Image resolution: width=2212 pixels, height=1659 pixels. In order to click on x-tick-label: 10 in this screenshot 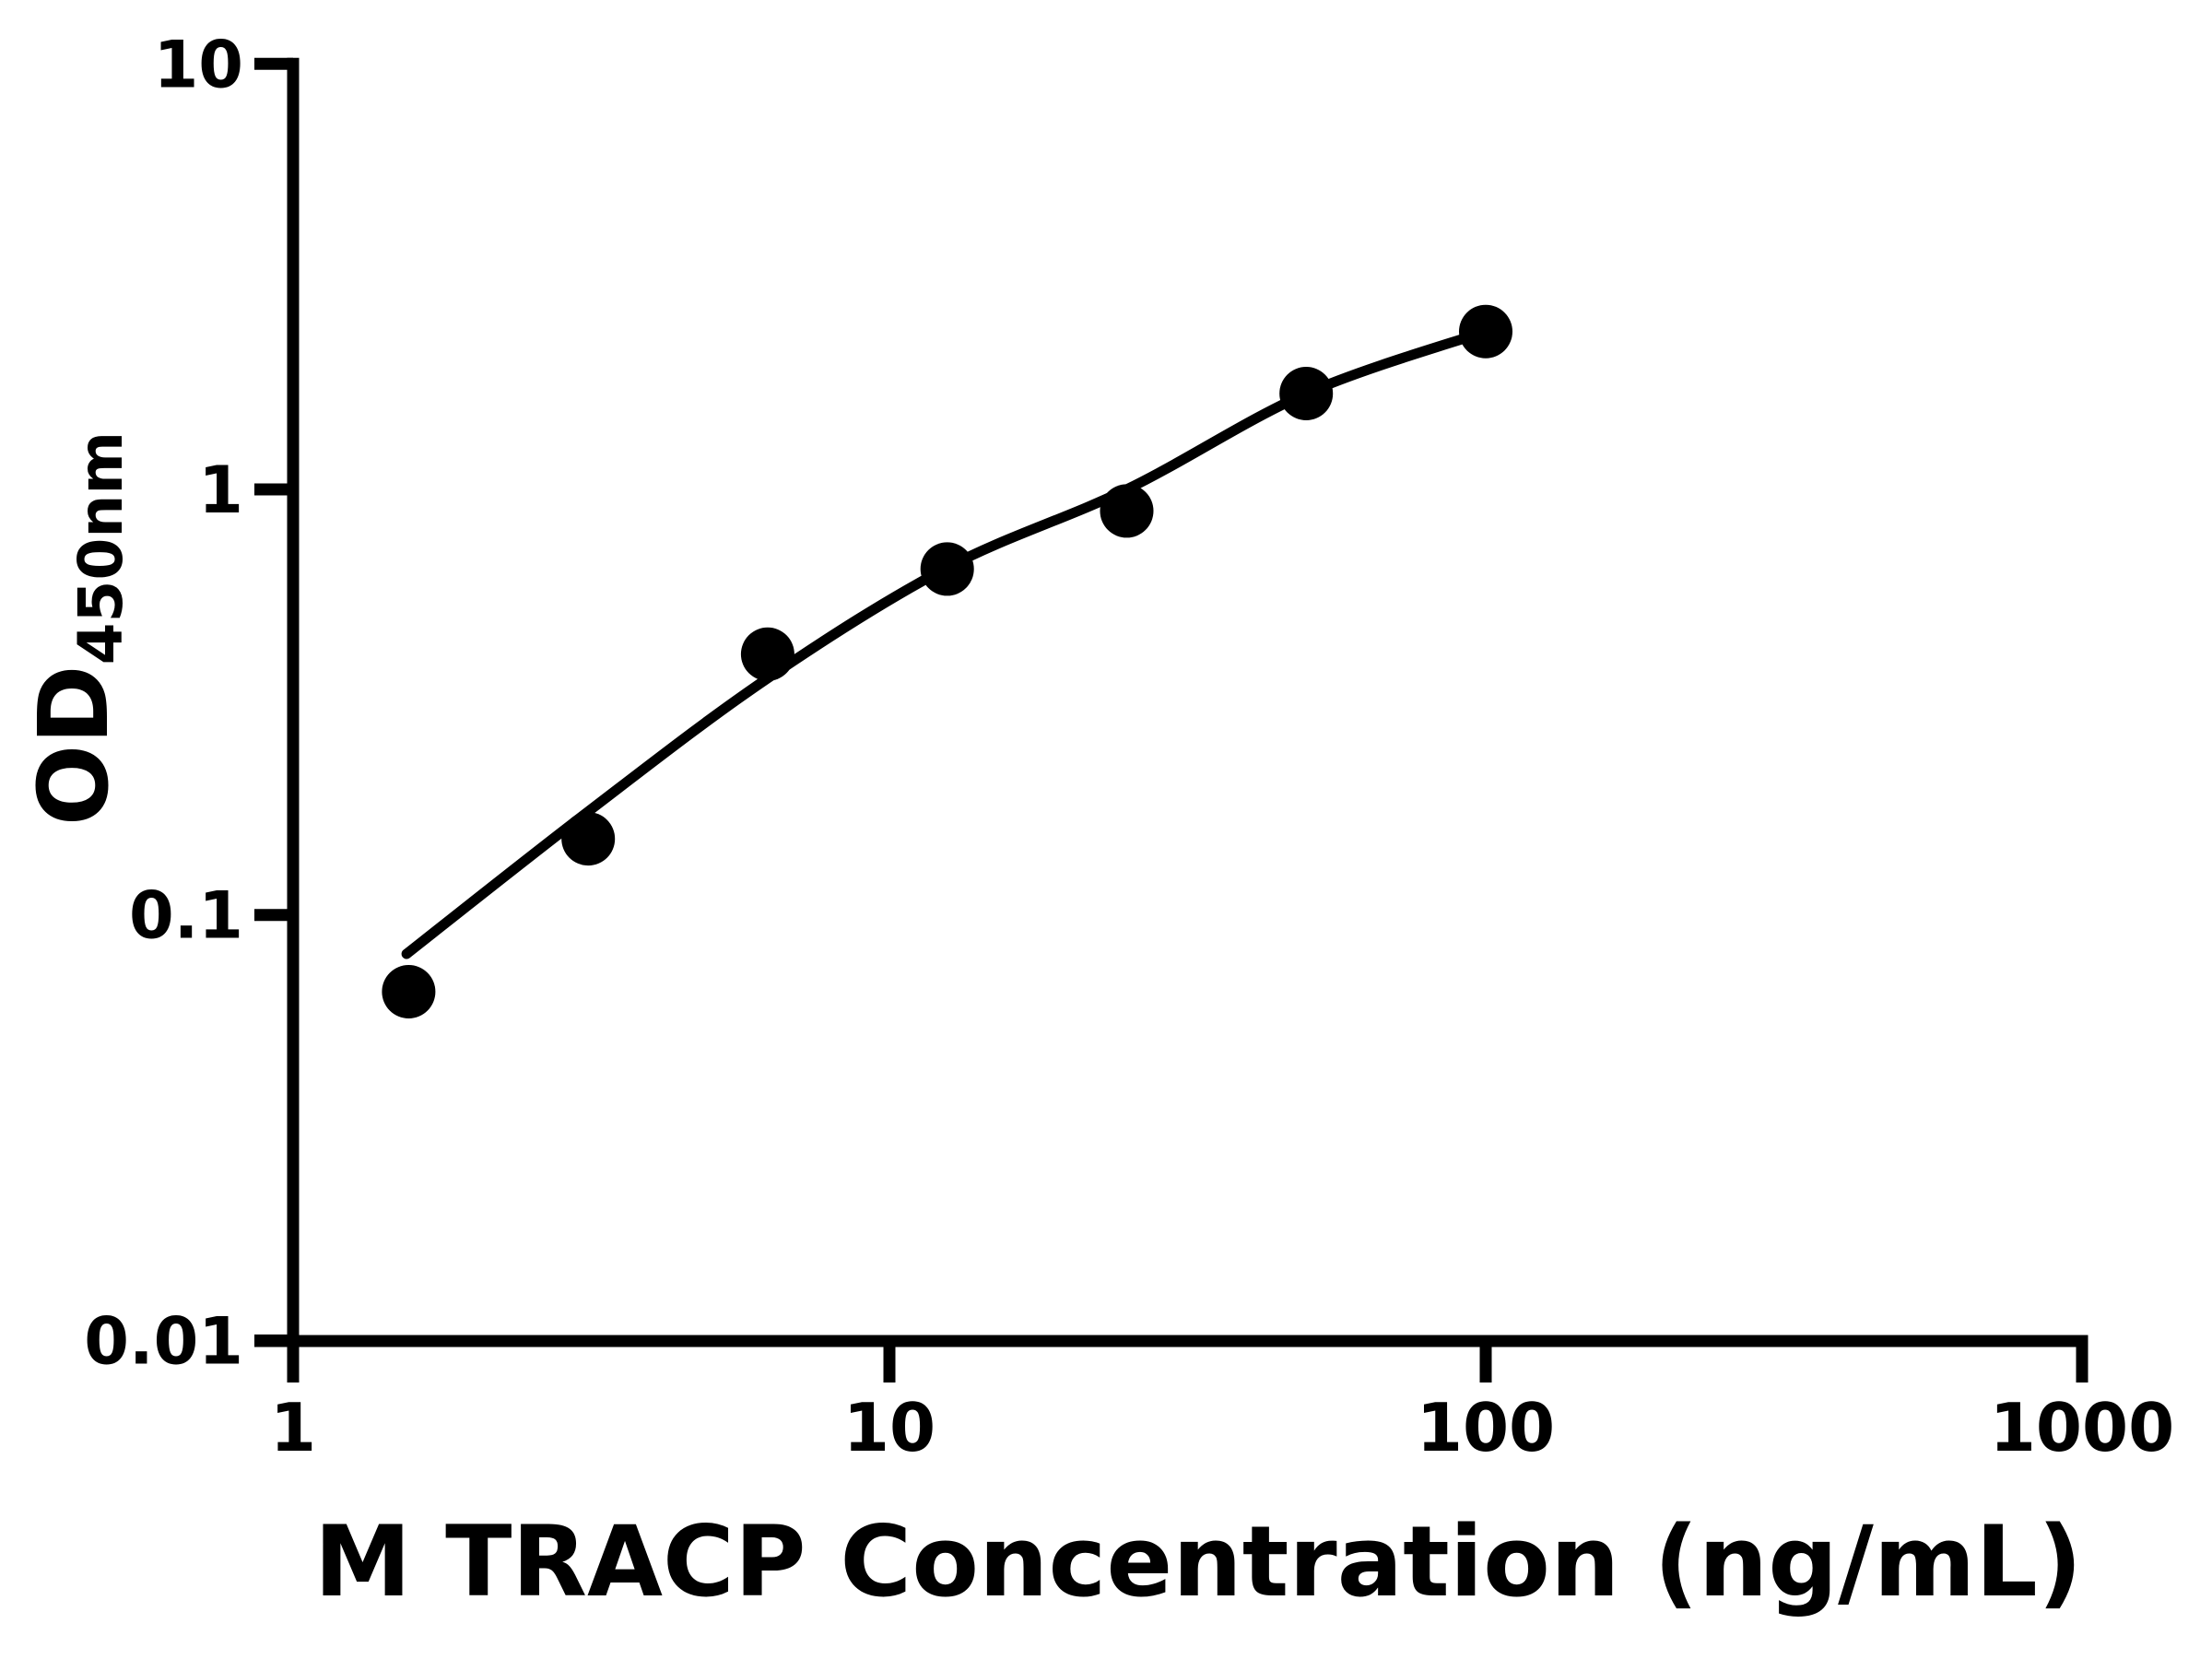, I will do `click(889, 1427)`.